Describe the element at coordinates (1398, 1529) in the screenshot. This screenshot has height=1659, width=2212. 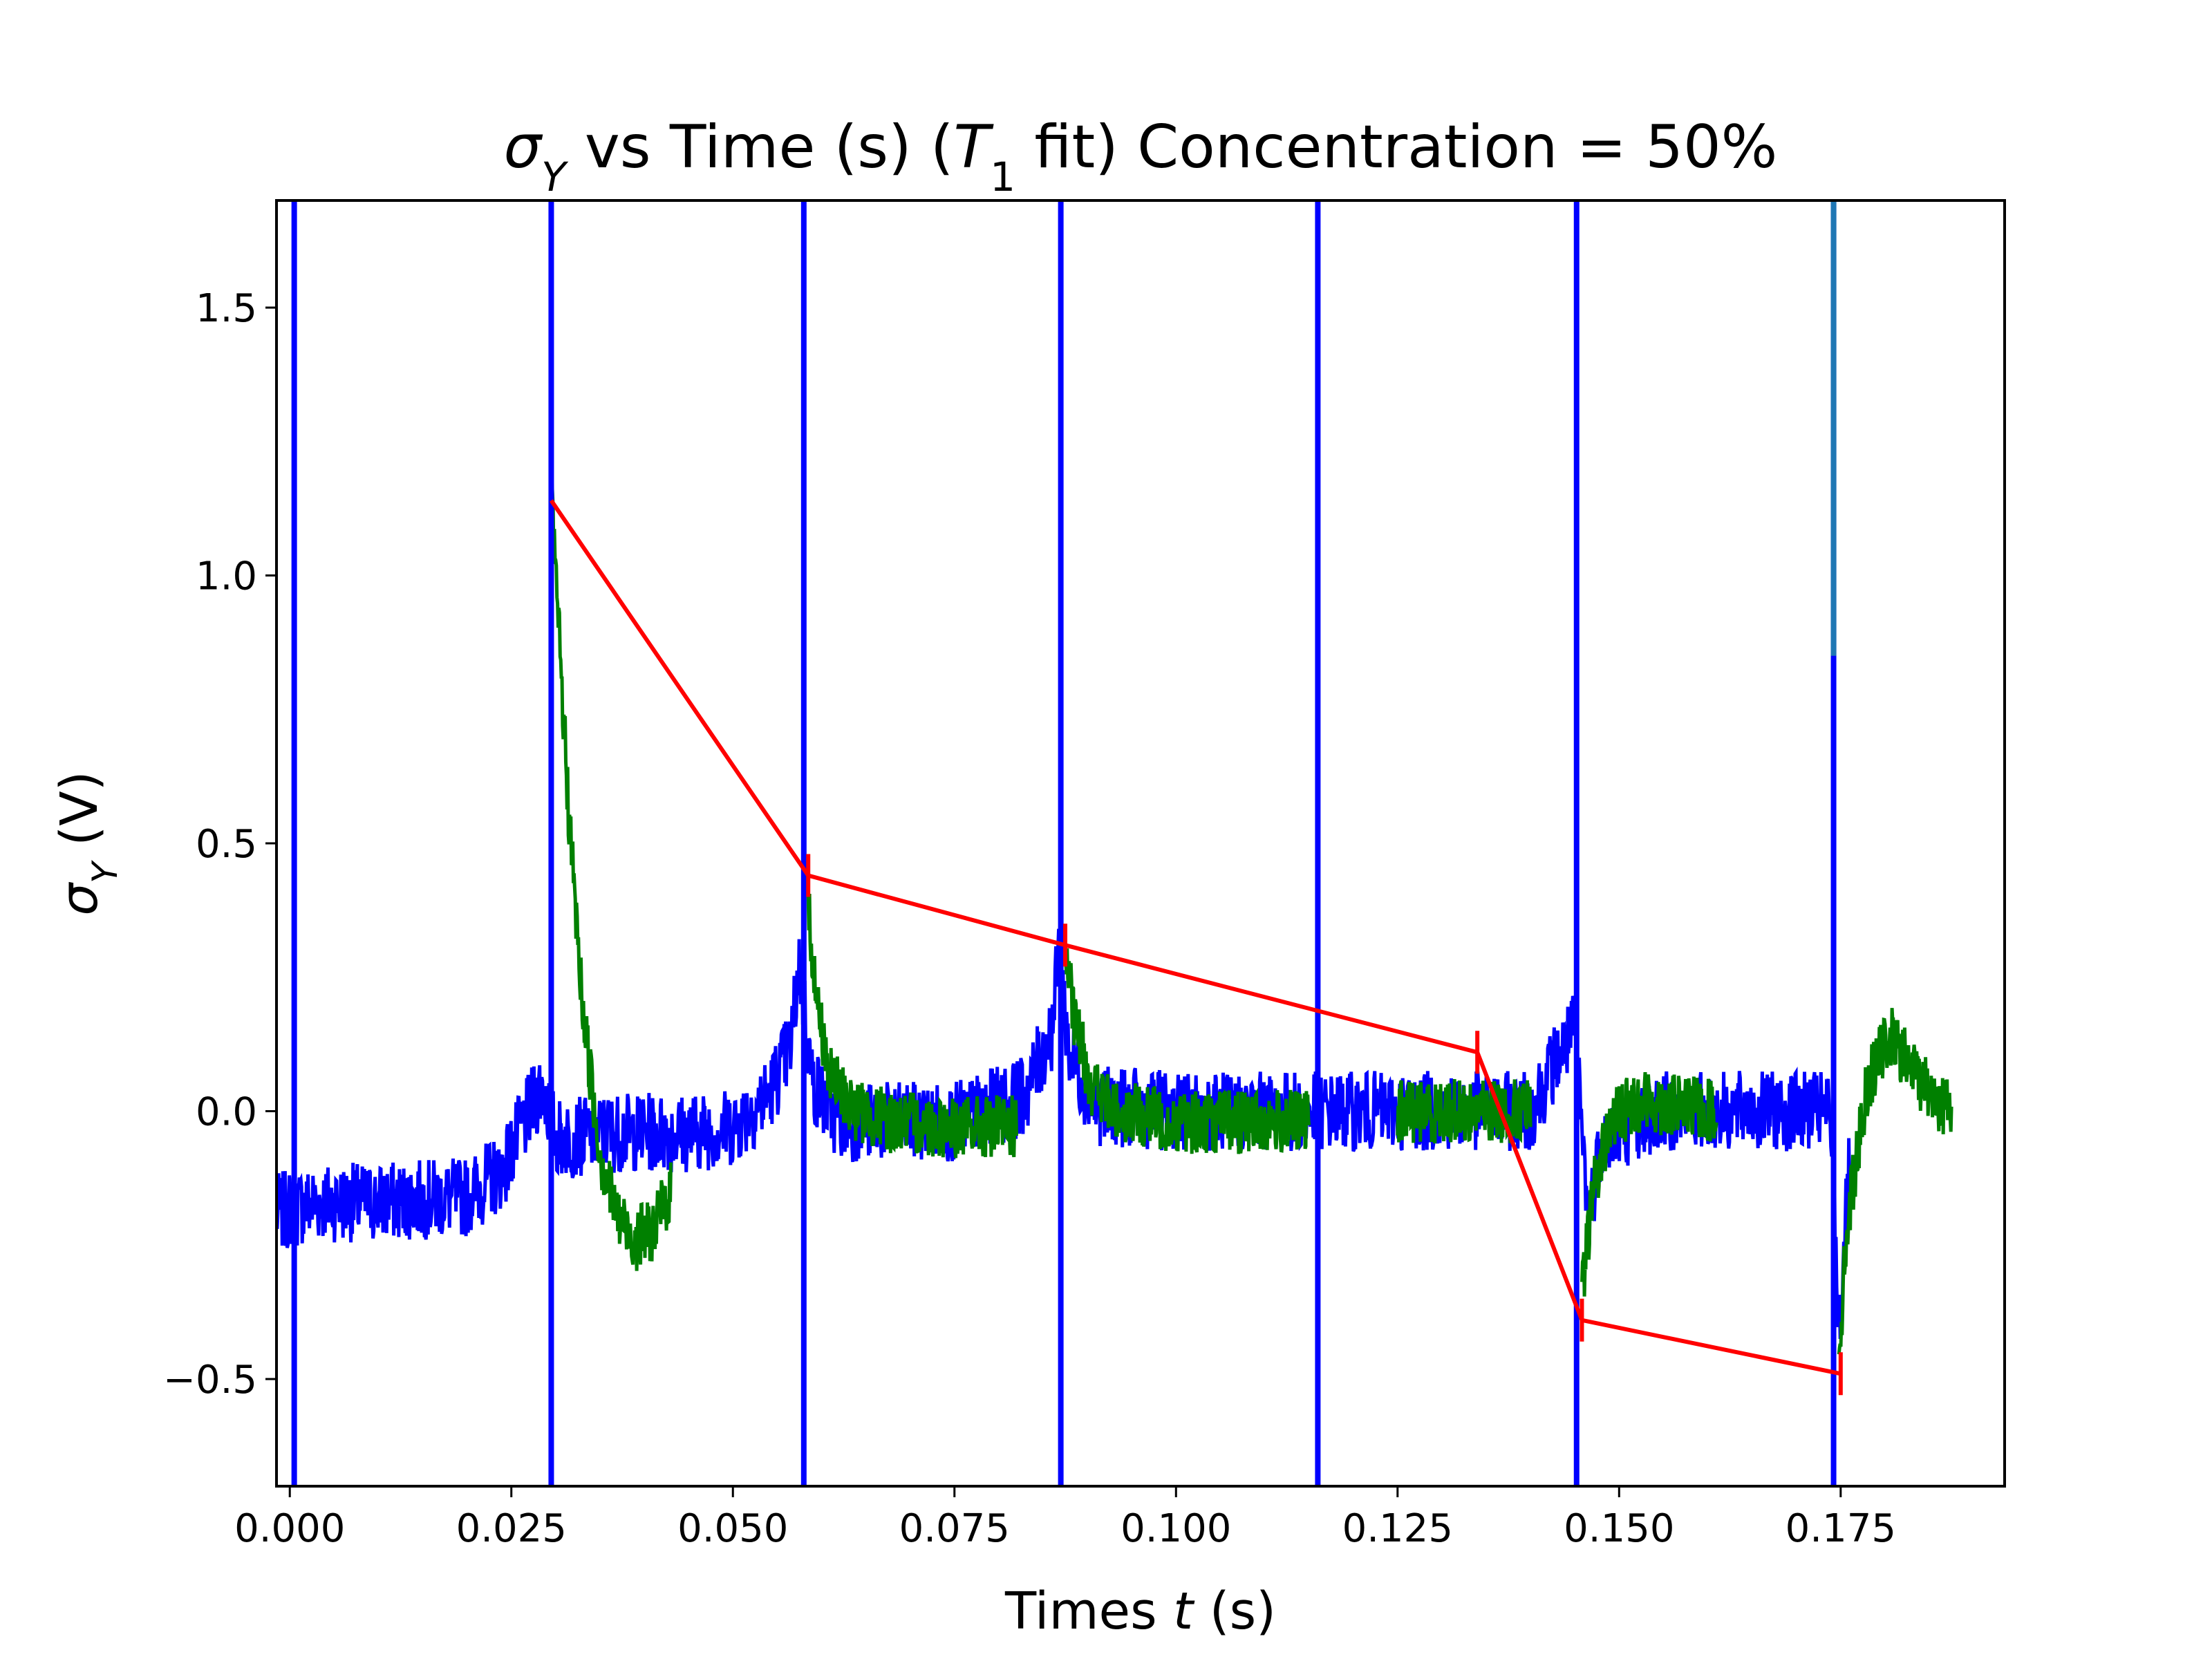
I see `x-tick-label: 0.125` at that location.